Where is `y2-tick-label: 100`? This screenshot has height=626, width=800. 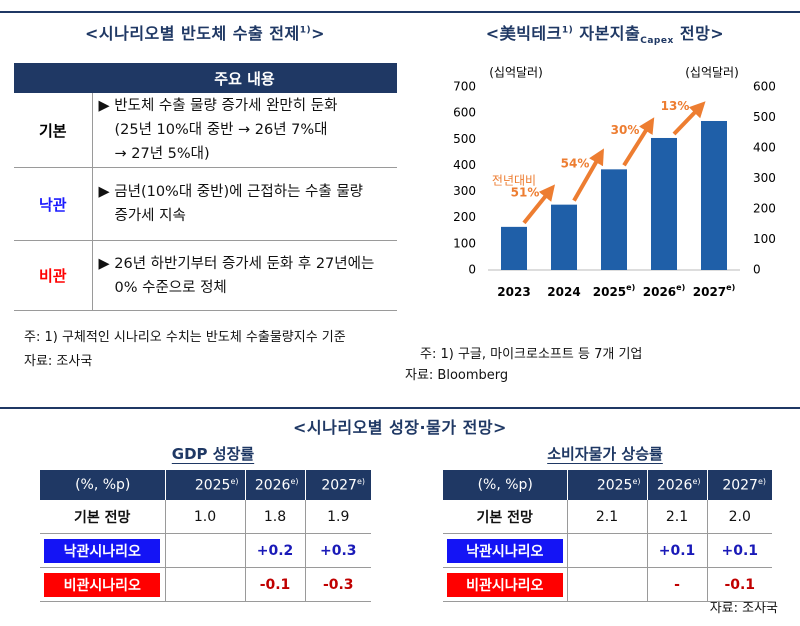
y2-tick-label: 100 is located at coordinates (764, 239).